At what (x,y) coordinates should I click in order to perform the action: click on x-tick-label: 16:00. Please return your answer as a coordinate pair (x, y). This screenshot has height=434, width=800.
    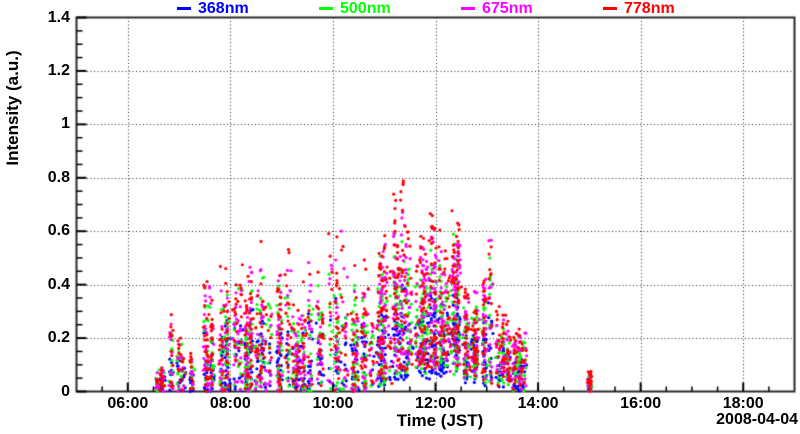
    Looking at the image, I should click on (641, 403).